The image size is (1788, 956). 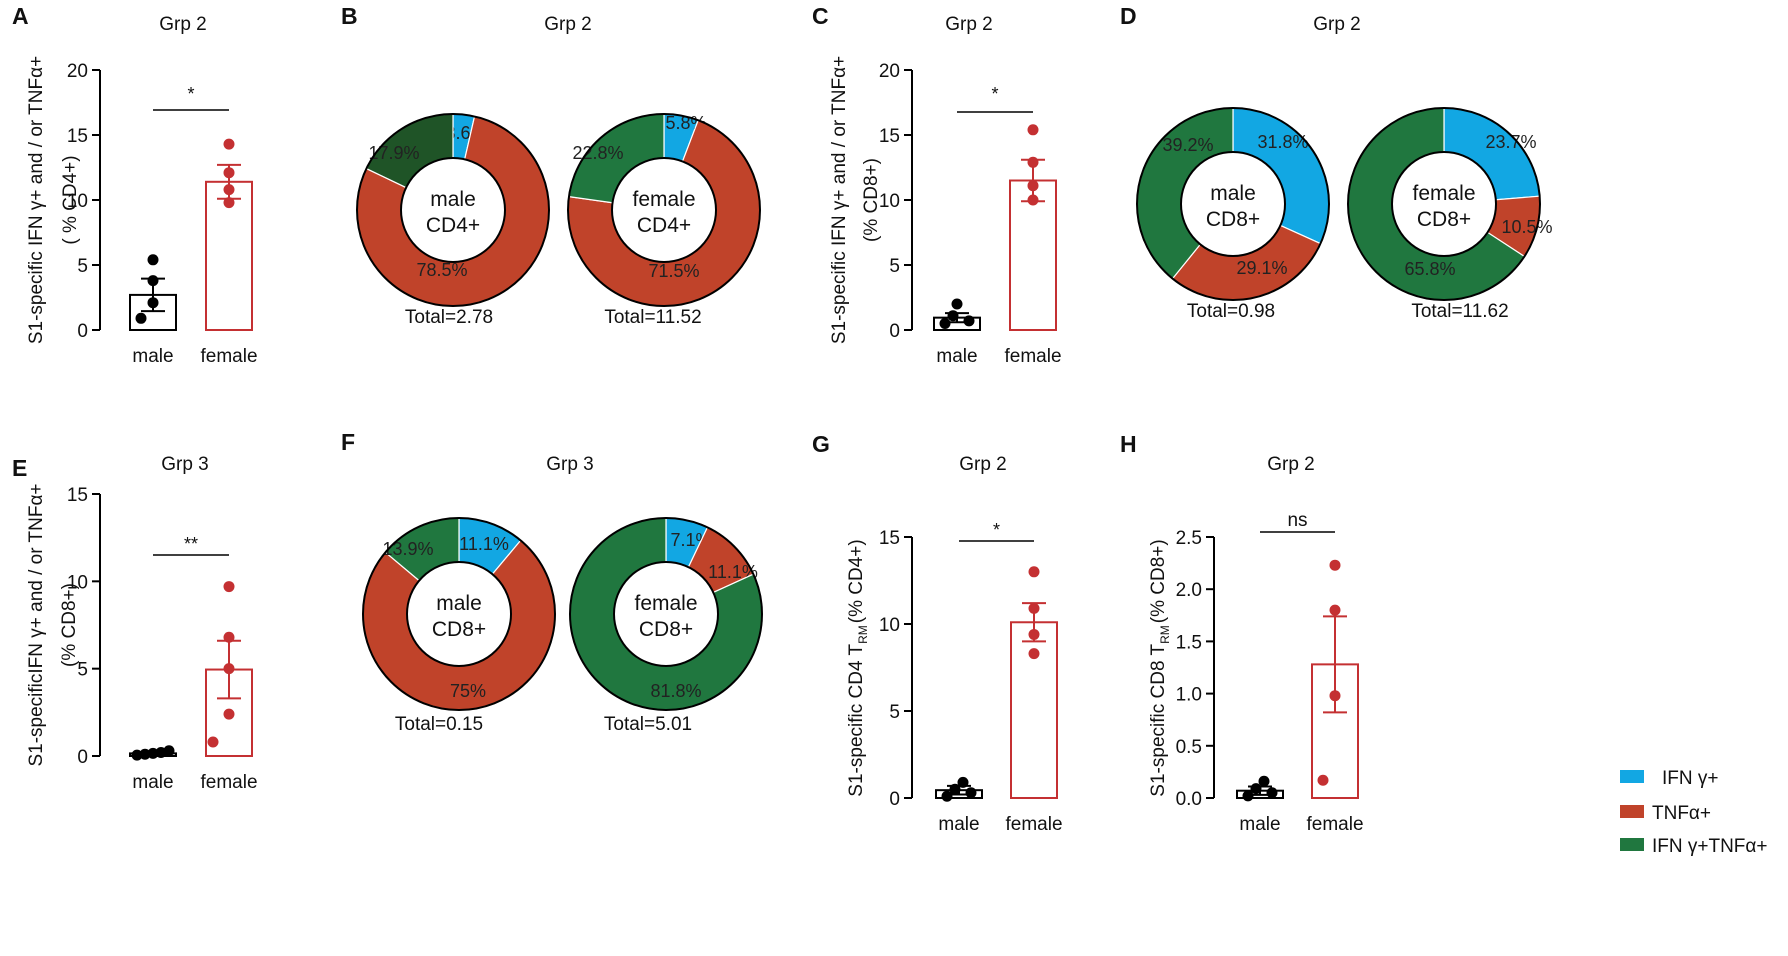 What do you see at coordinates (1189, 695) in the screenshot?
I see `y-tick-label: 1.0` at bounding box center [1189, 695].